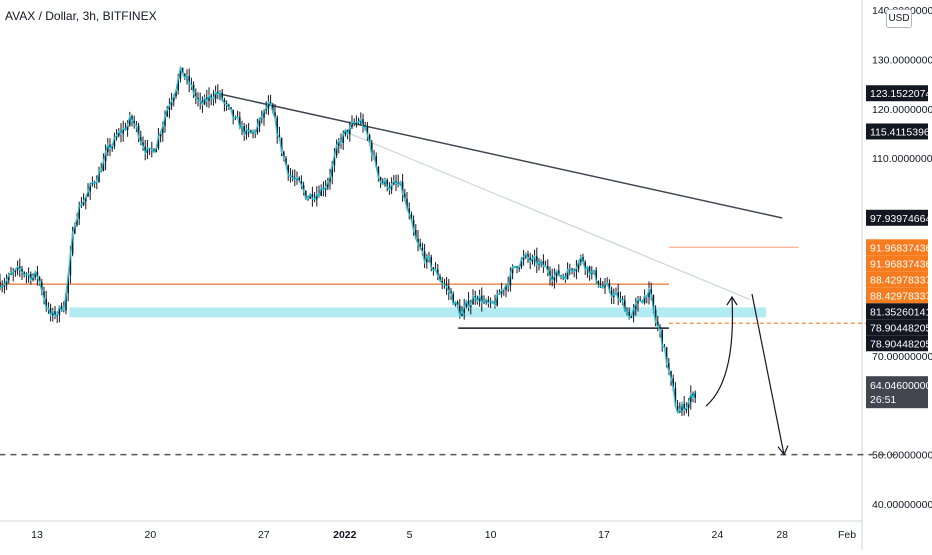  Describe the element at coordinates (901, 132) in the screenshot. I see `price-label-text: 115.41153962` at that location.